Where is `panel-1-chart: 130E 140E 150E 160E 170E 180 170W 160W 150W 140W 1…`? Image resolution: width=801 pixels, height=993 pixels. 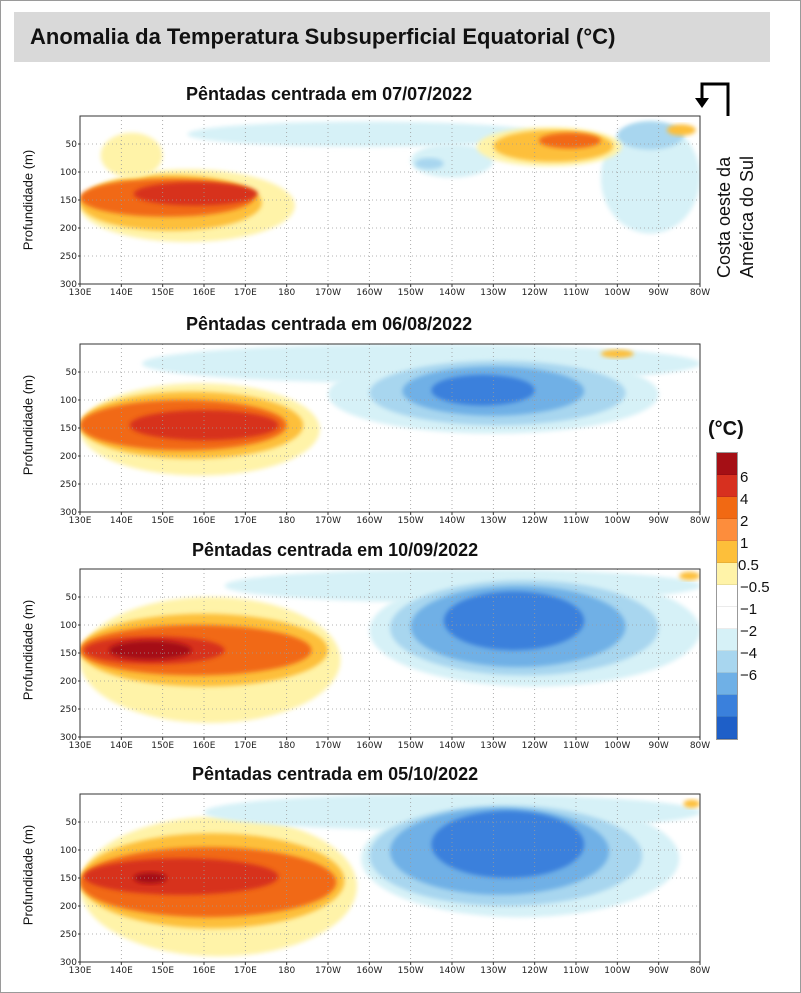
panel-1-chart: 130E 140E 150E 160E 170E 180 170W 160W 150W 140W 1… is located at coordinates (385, 206).